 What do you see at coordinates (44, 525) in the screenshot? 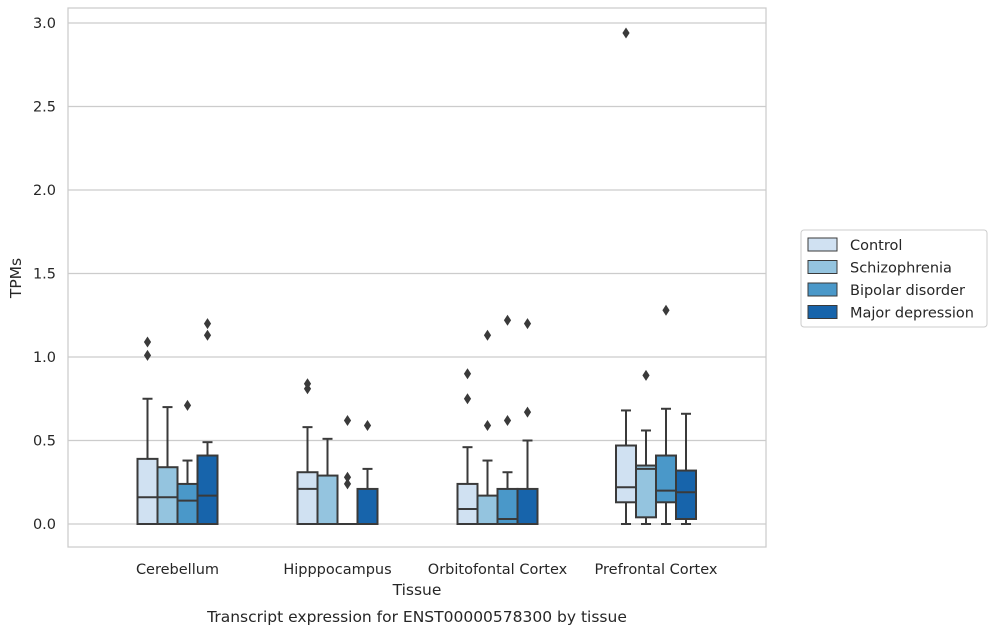
I see `y-tick-label: 0.0` at bounding box center [44, 525].